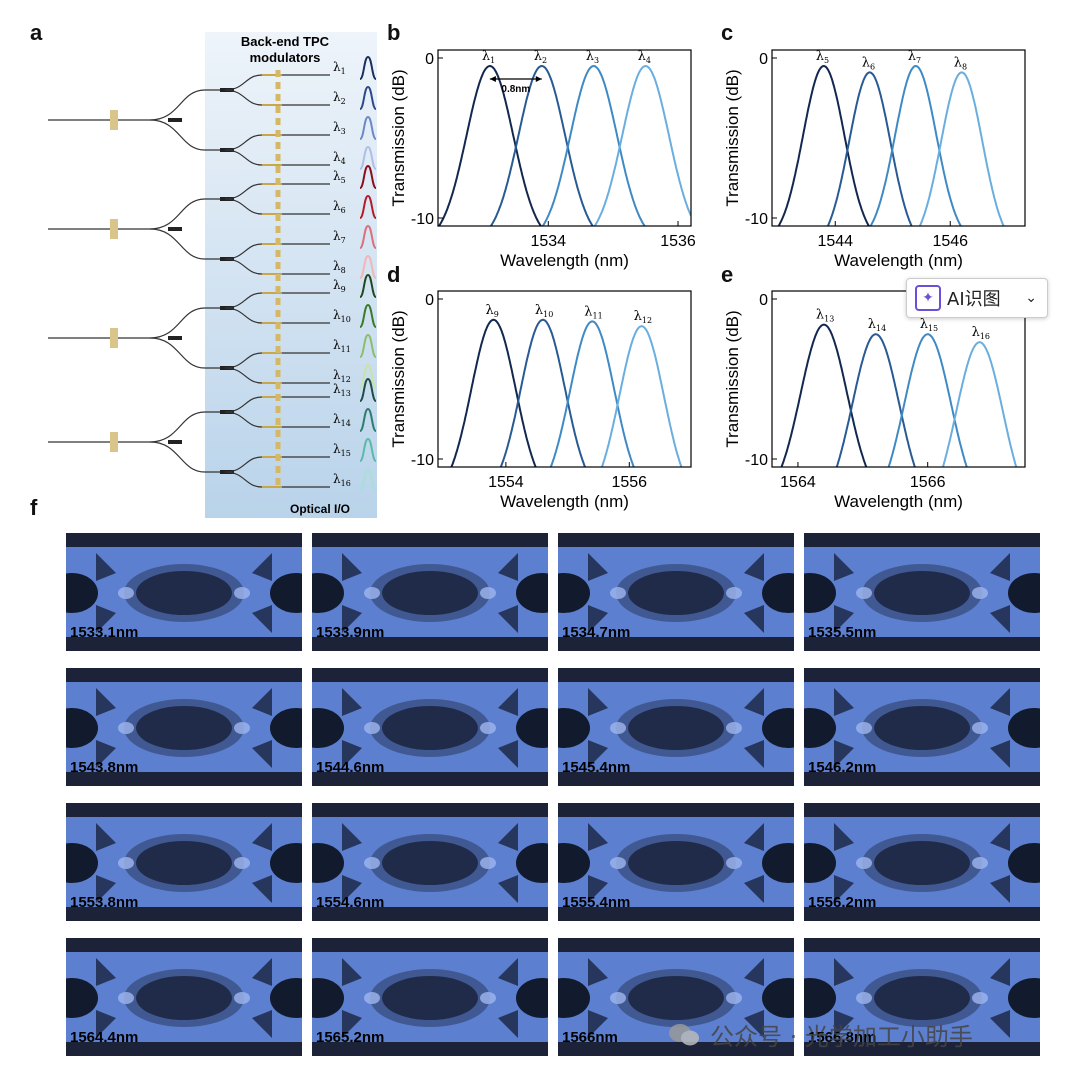 The image size is (1080, 1078). What do you see at coordinates (898, 260) in the screenshot?
I see `x-axis-label-c: Wavelength (nm)` at bounding box center [898, 260].